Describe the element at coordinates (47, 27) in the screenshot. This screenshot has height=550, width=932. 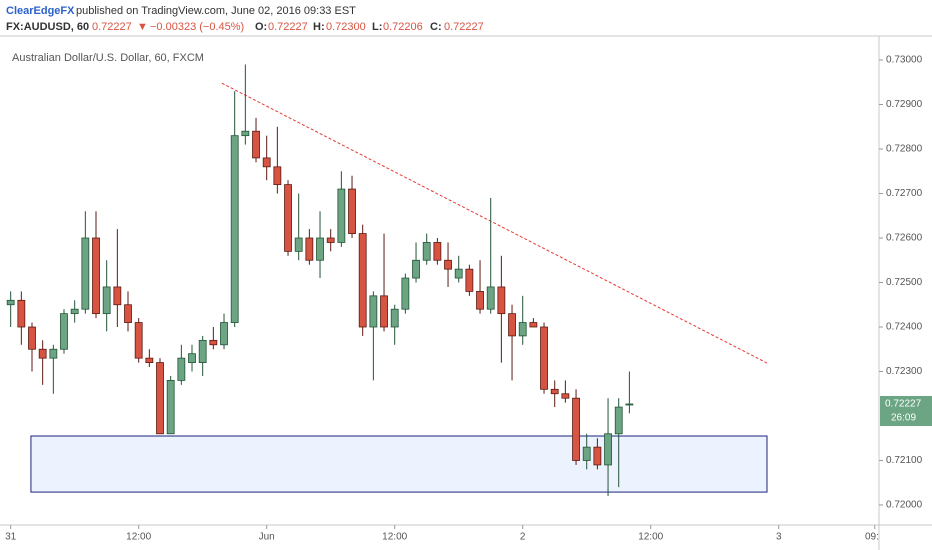
I see `symbol: FX:AUDUSD, 60` at that location.